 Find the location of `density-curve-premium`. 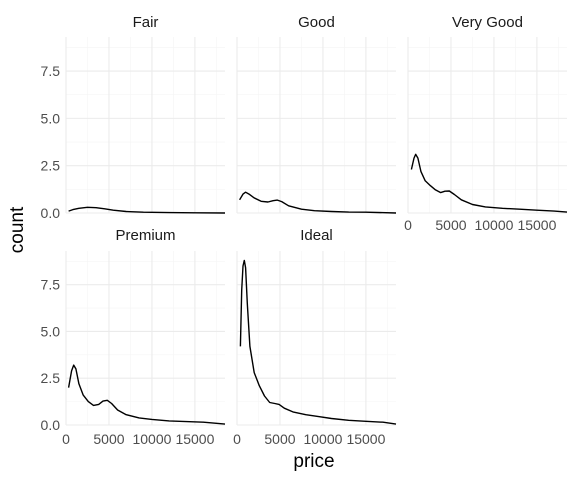

density-curve-premium is located at coordinates (146, 394).